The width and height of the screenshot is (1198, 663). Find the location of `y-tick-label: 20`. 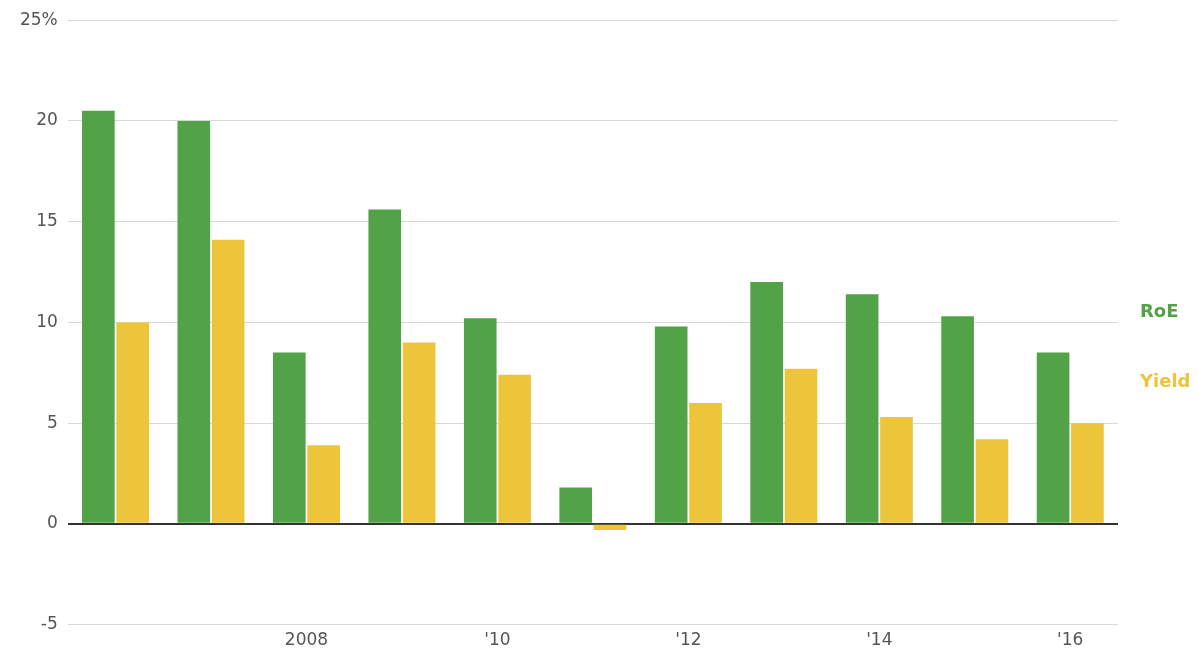

y-tick-label: 20 is located at coordinates (47, 119).